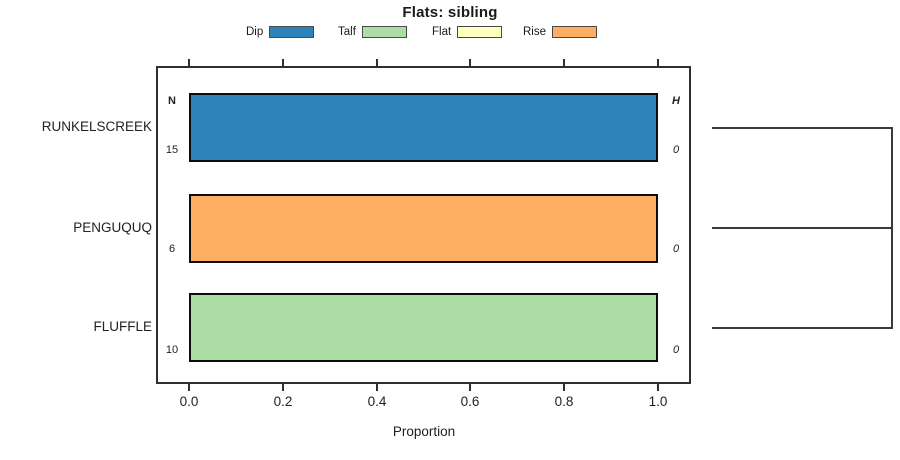 Image resolution: width=900 pixels, height=460 pixels. Describe the element at coordinates (802, 328) in the screenshot. I see `dendrogram-branch-fluffle` at that location.